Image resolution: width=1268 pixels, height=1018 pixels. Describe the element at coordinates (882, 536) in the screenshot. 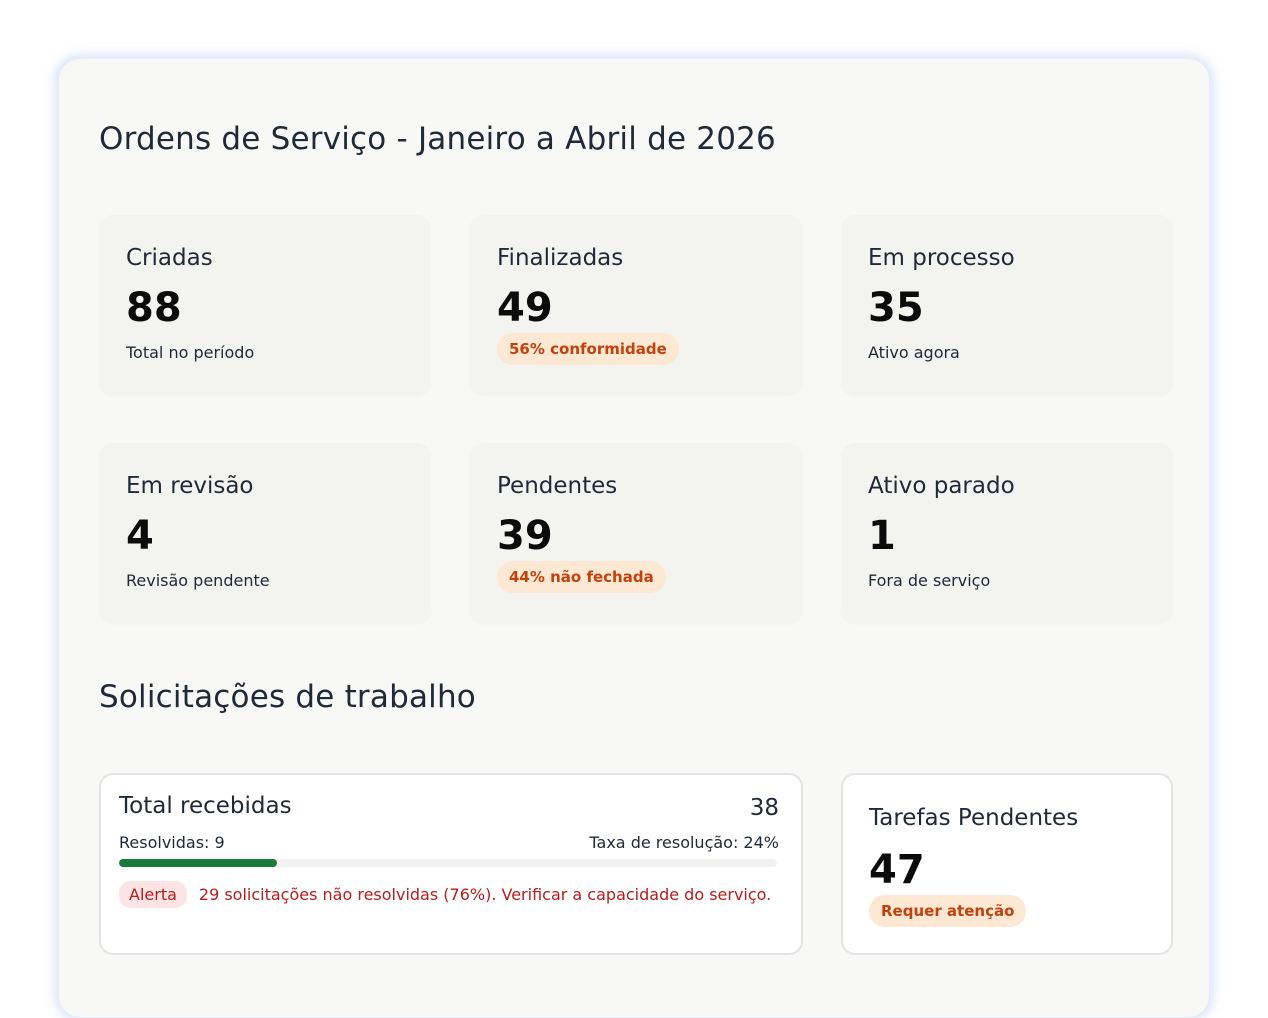

I see `kpi-value: 1` at that location.